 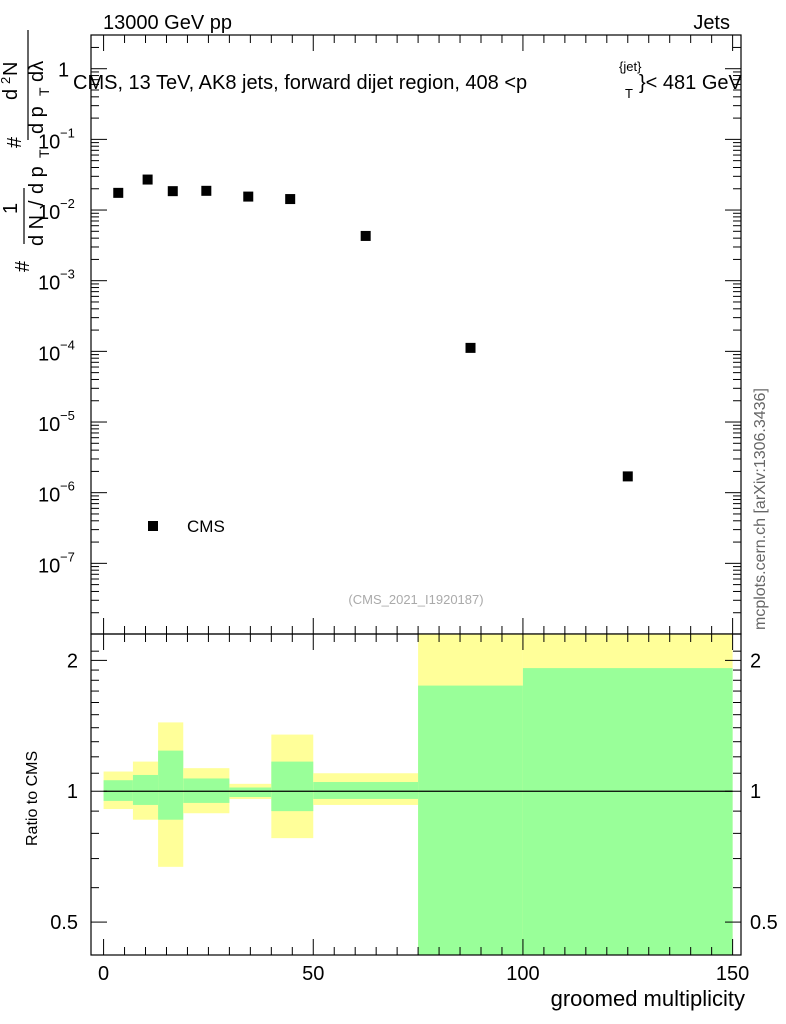 I want to click on ratio-y-tick-label-right: 0.5, so click(x=764, y=923).